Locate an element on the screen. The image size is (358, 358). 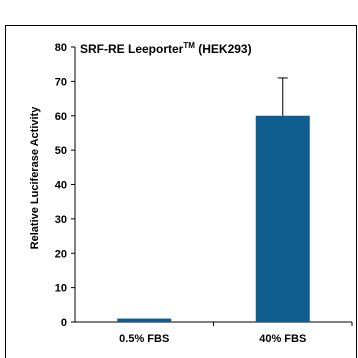
y-tick-label: 40 is located at coordinates (61, 186).